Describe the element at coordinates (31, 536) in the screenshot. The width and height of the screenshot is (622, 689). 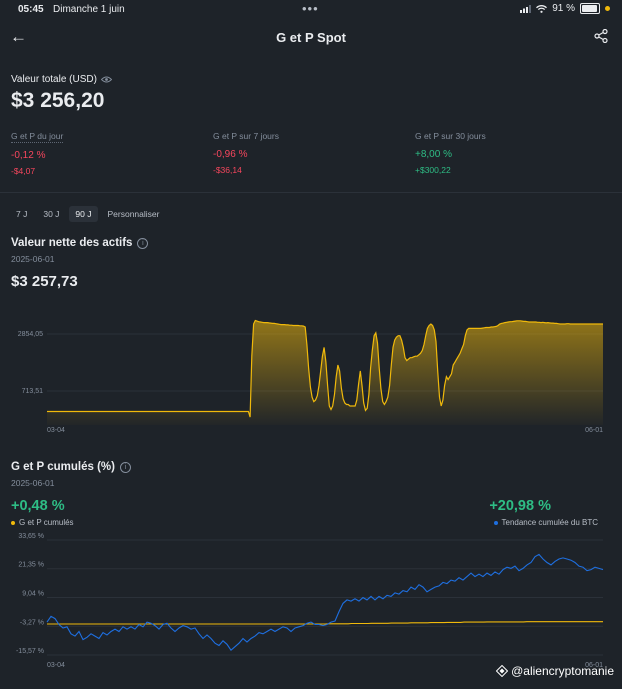
I see `y-tick-label: 33,65 %` at that location.